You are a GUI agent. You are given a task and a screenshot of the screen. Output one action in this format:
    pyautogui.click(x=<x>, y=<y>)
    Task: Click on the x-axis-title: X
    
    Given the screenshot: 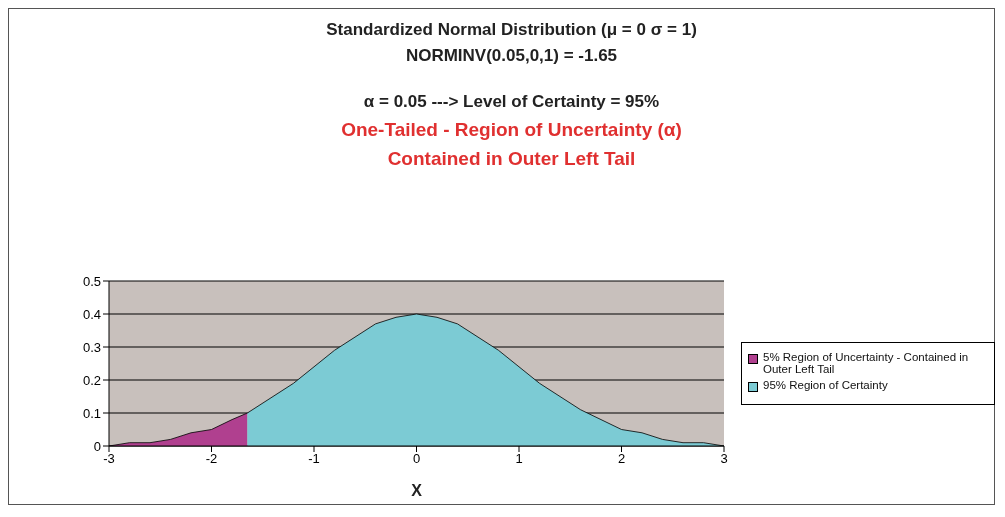 What is the action you would take?
    pyautogui.click(x=417, y=490)
    